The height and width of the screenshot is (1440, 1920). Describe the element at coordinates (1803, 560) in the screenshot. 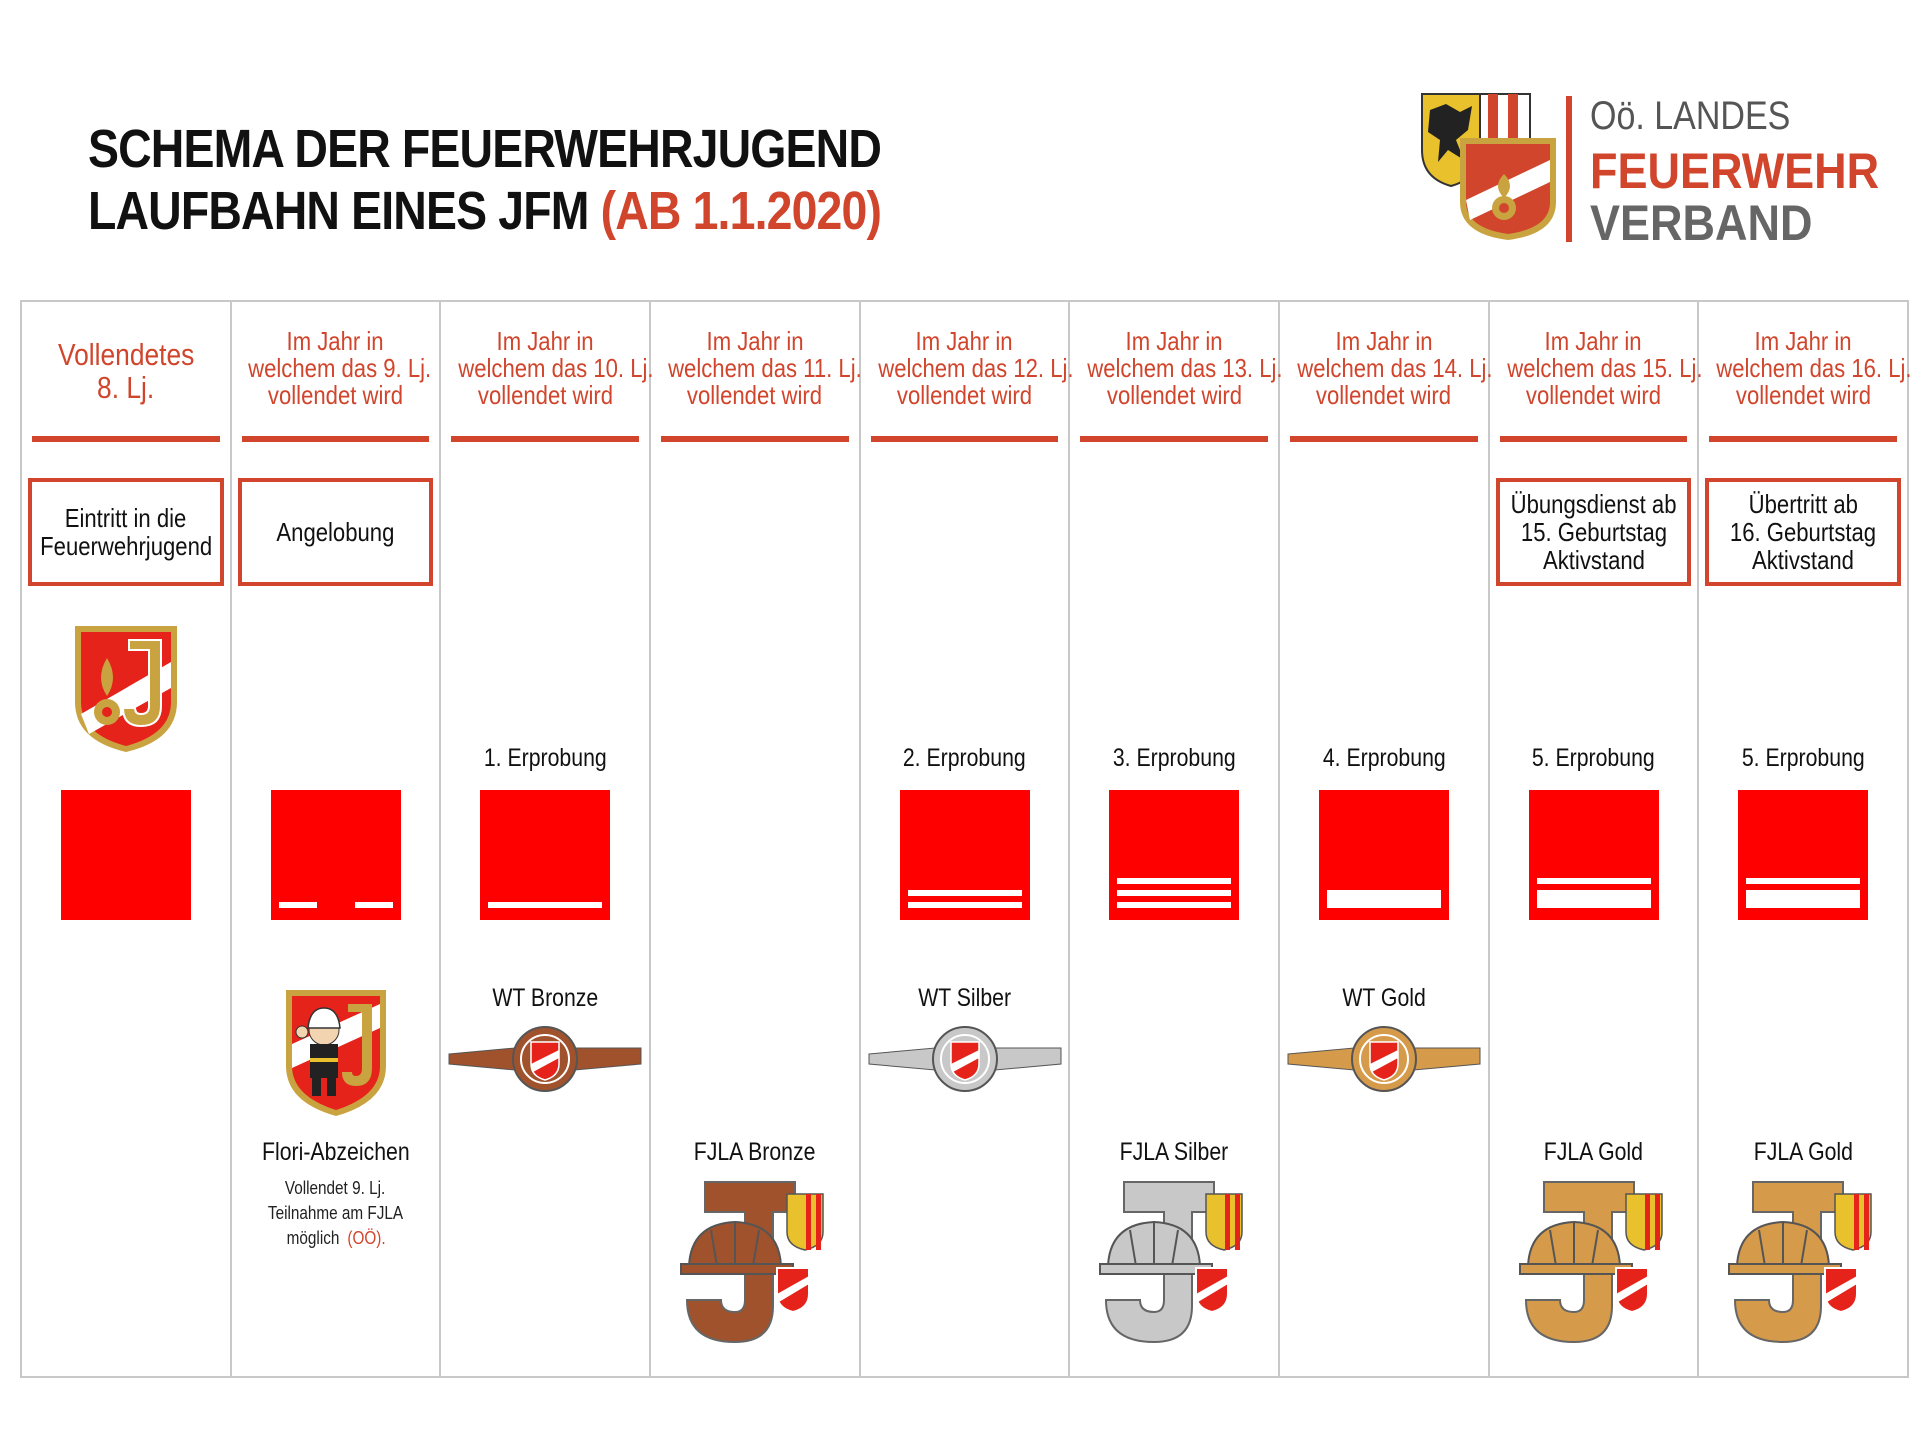

I see `text-line: Aktivstand` at that location.